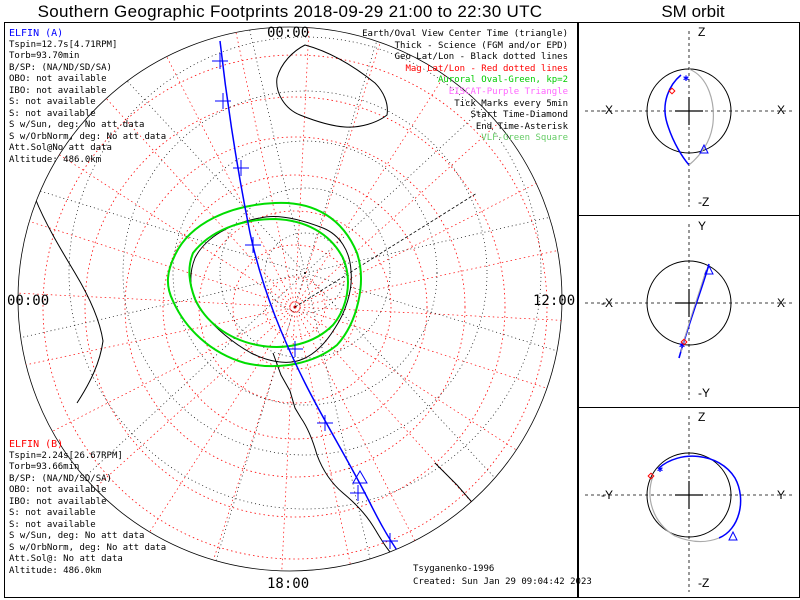  Describe the element at coordinates (66, 559) in the screenshot. I see `elfin-b-info-line: Att.Sol@: No att data` at that location.